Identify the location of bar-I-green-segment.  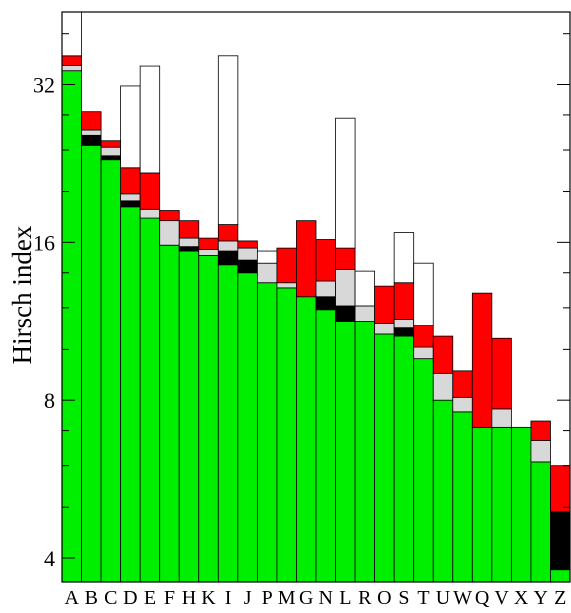
(228, 423).